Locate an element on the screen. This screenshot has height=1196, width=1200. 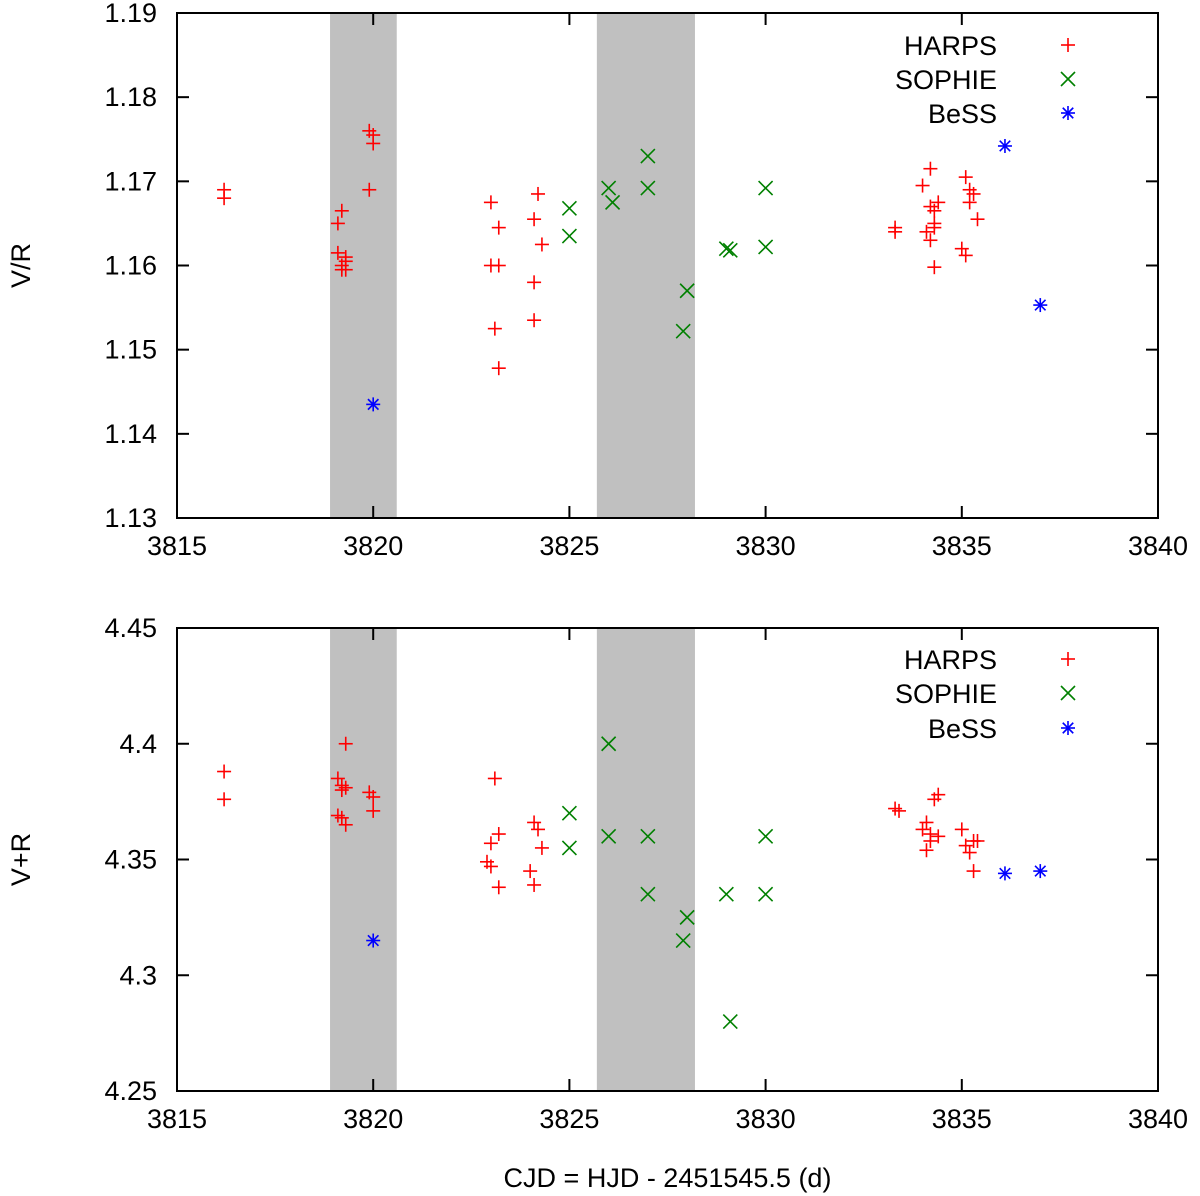
bottom-legend: HARPS SOPHIE BeSS is located at coordinates (985, 694).